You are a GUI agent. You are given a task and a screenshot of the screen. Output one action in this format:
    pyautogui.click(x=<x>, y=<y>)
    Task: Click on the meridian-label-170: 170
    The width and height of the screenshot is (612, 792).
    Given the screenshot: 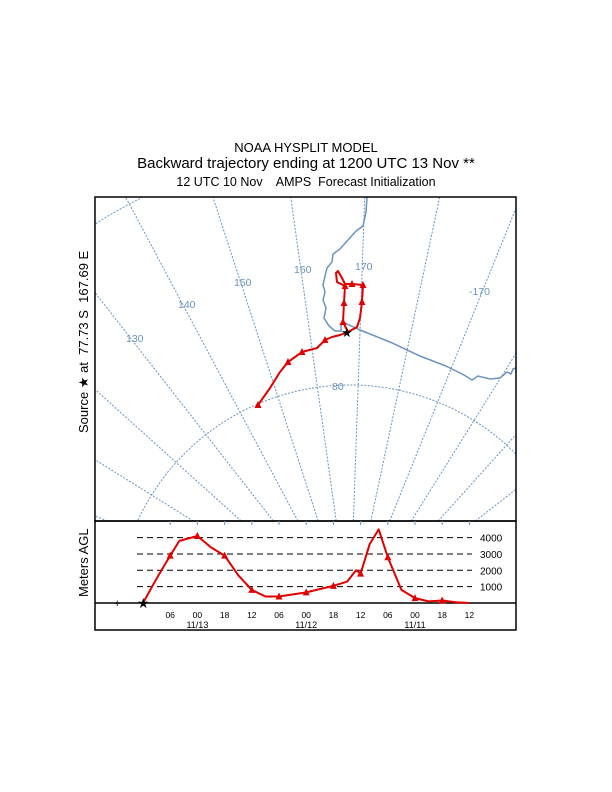 What is the action you would take?
    pyautogui.click(x=364, y=267)
    